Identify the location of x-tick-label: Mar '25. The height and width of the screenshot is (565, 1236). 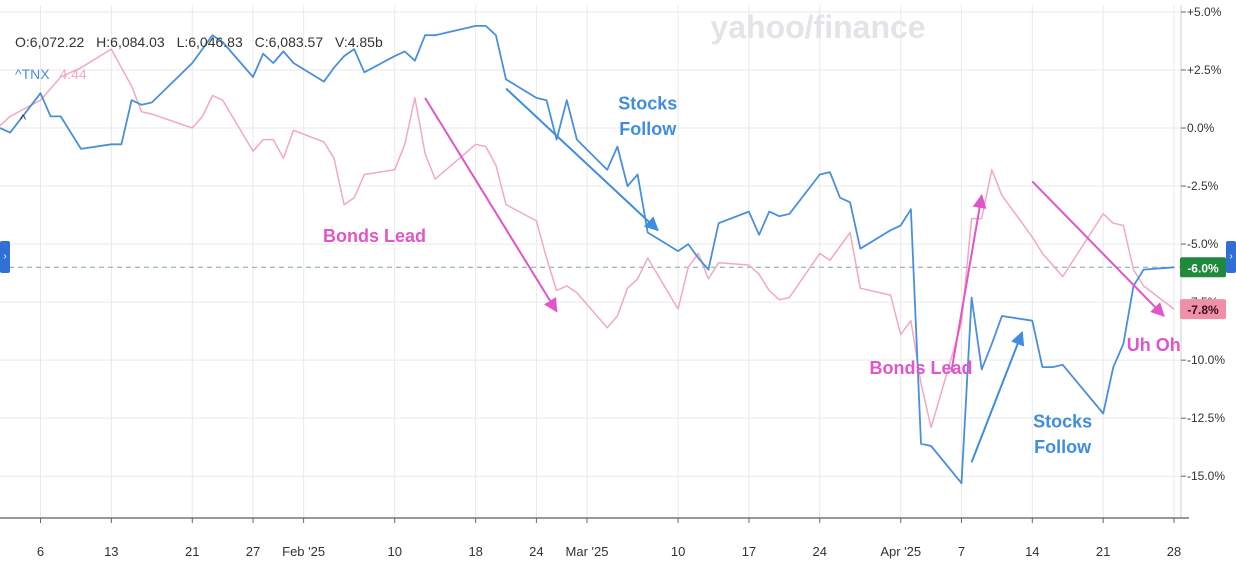
(587, 551).